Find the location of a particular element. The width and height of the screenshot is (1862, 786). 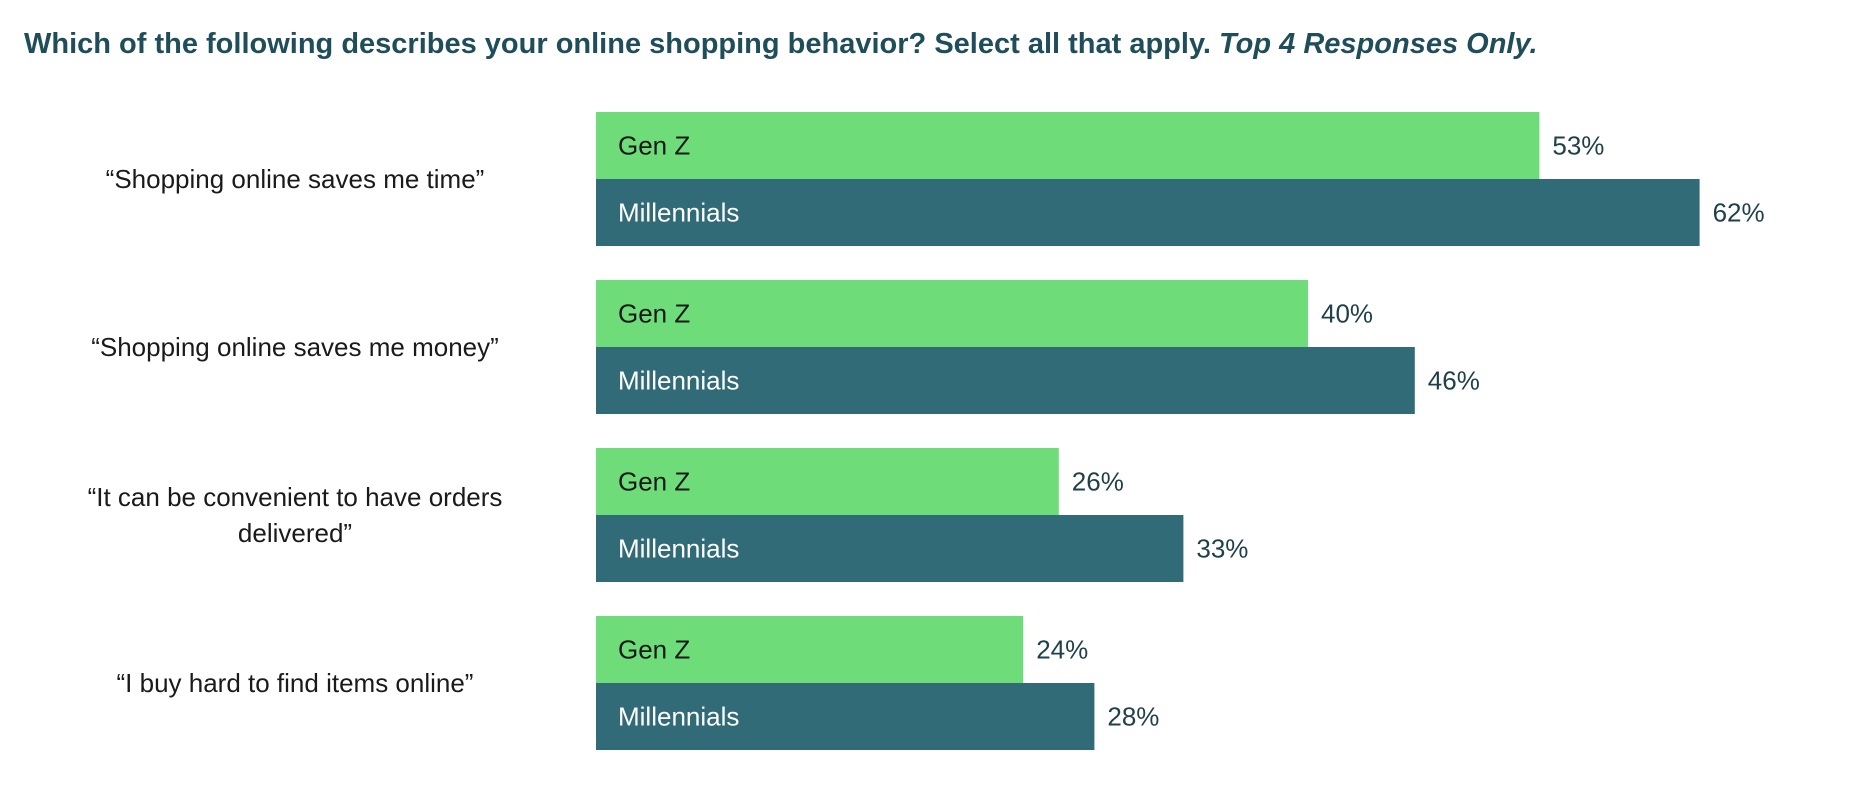

category-label: “Shopping online saves me money” is located at coordinates (295, 347).